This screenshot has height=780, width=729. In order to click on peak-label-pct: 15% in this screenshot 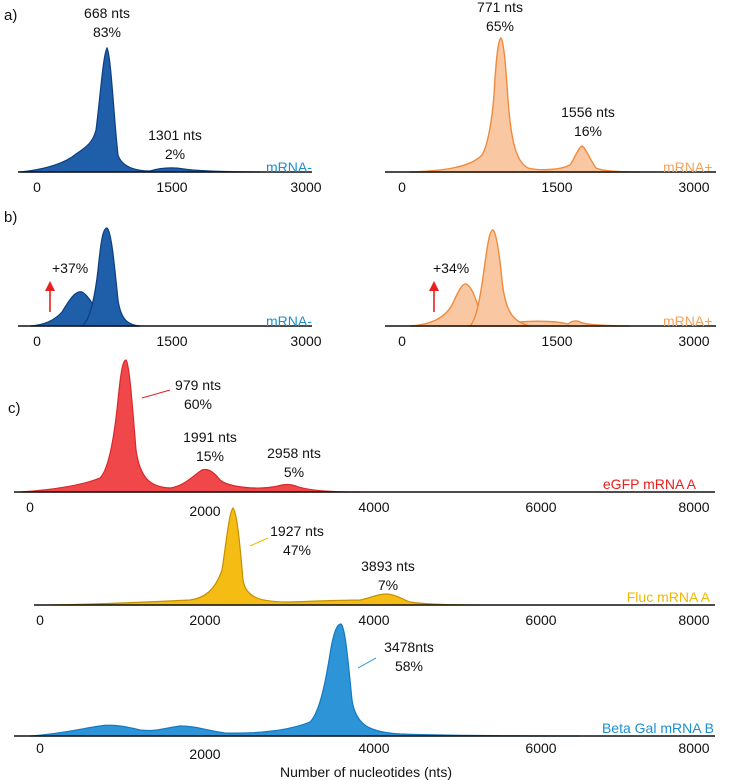, I will do `click(210, 456)`.